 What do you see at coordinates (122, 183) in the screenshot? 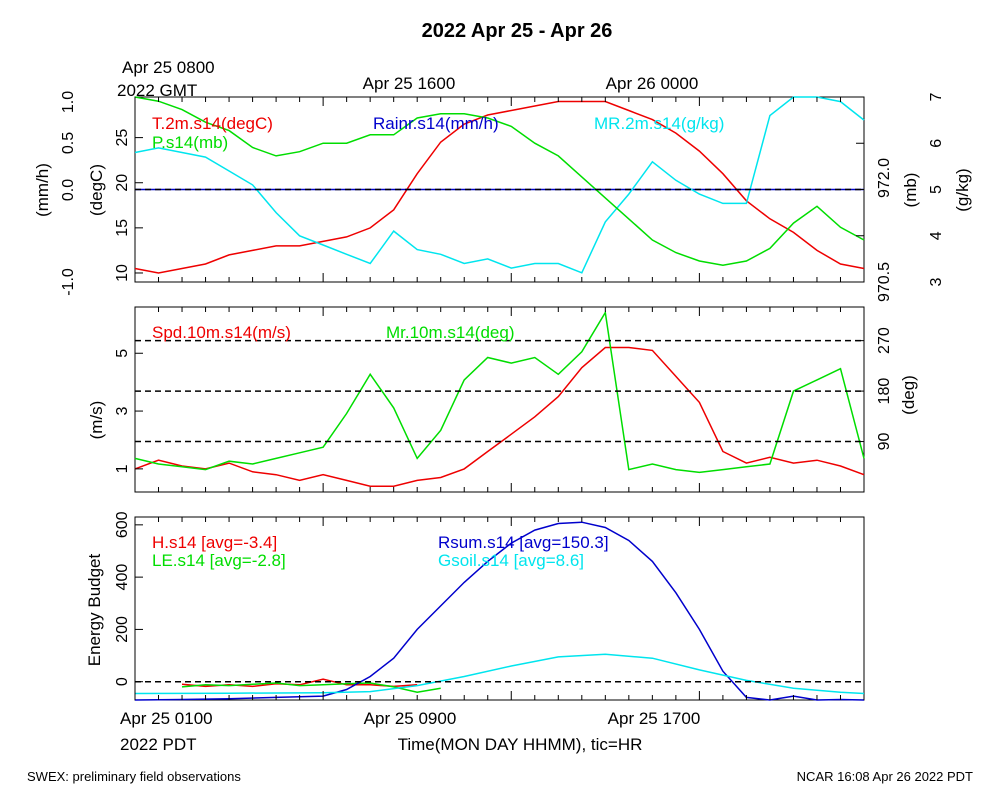
I see `temp-tick-1: 20` at bounding box center [122, 183].